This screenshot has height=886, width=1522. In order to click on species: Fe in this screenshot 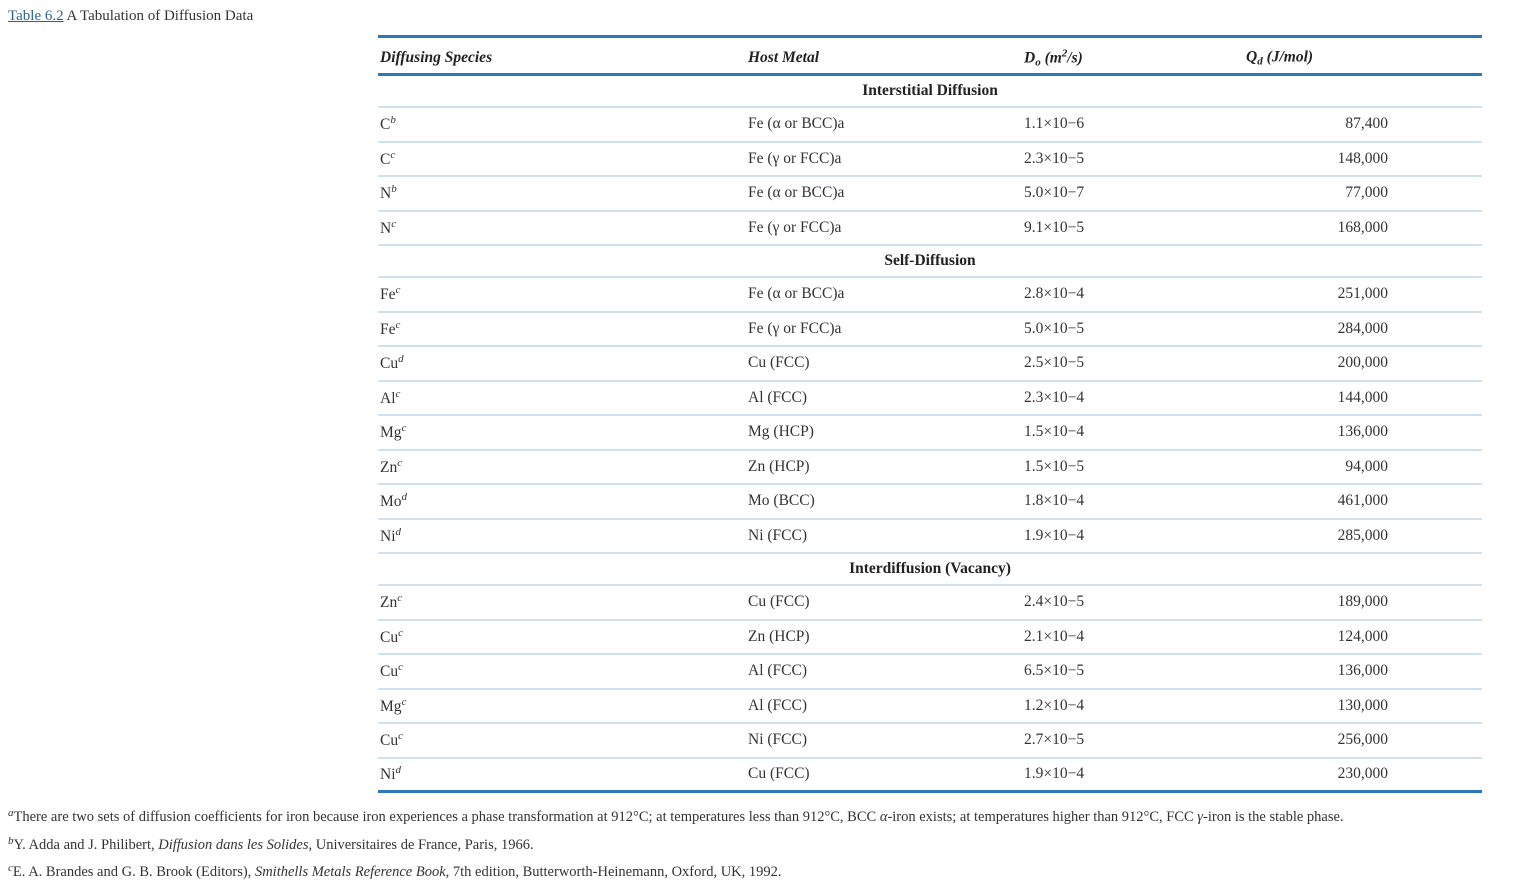, I will do `click(388, 295)`.